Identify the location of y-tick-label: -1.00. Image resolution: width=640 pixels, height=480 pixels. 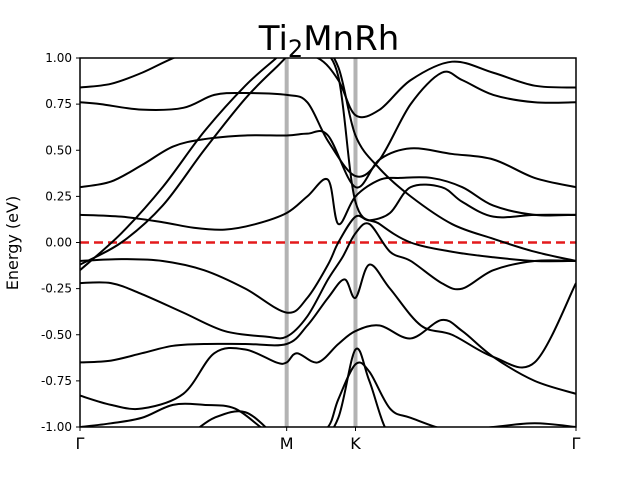
(56, 427).